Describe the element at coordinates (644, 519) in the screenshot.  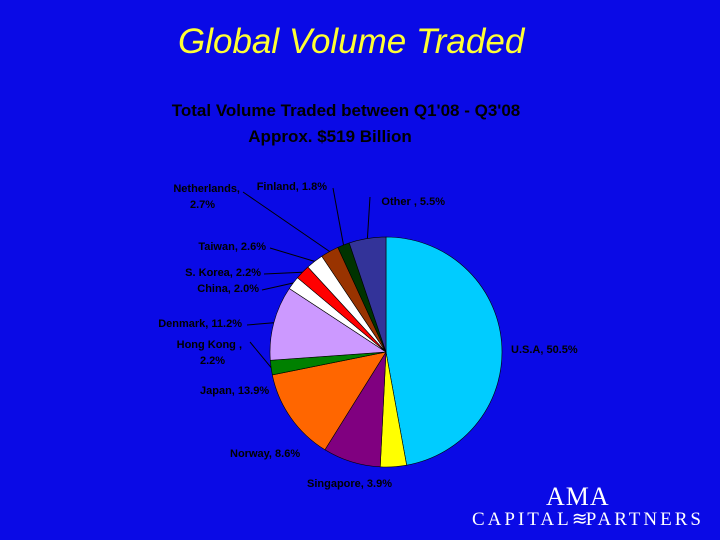
I see `logo-word-right: PARTNERS` at that location.